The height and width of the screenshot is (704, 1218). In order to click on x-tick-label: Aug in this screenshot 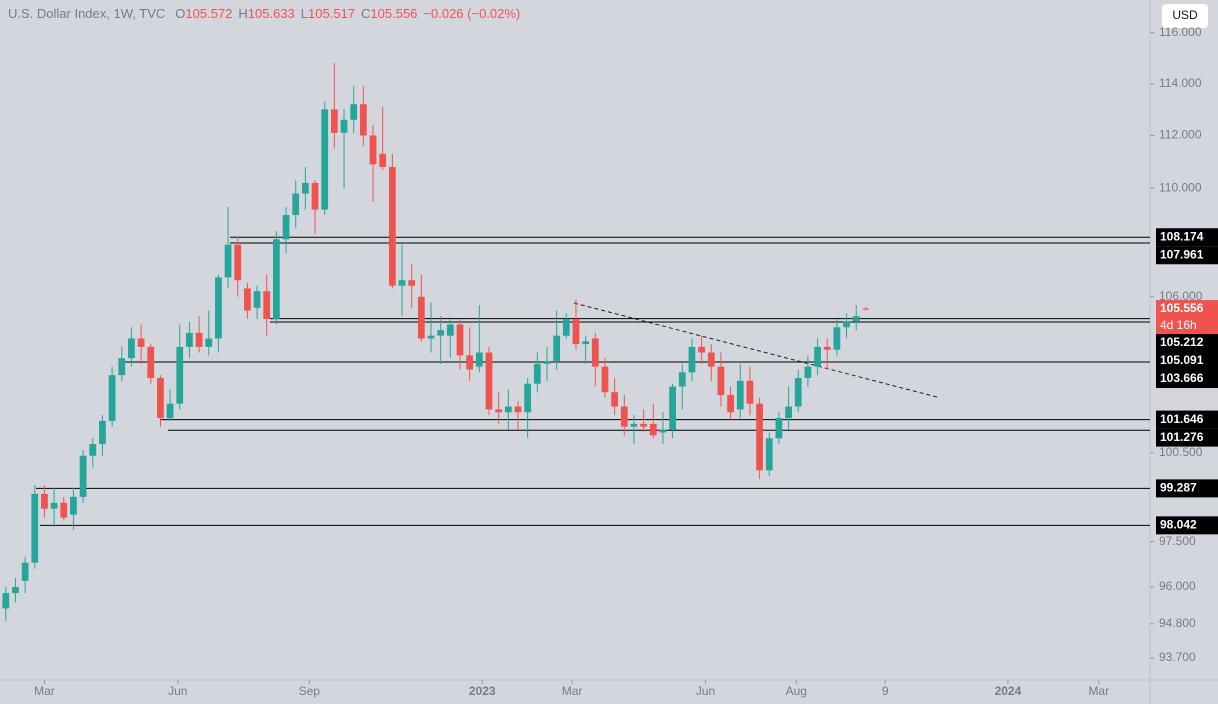, I will do `click(796, 691)`.